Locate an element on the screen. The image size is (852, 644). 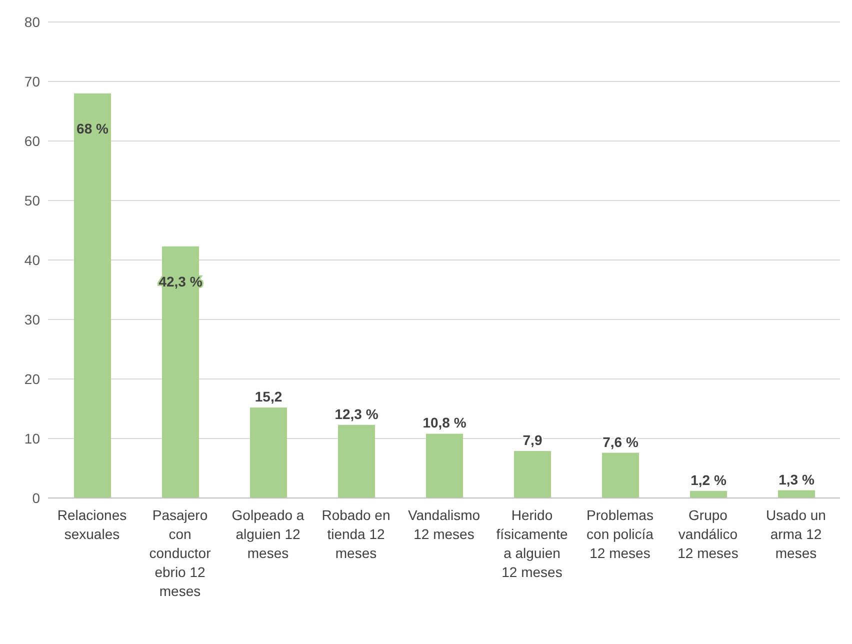
x-tick-label: Robado en tienda 12 meses is located at coordinates (356, 534).